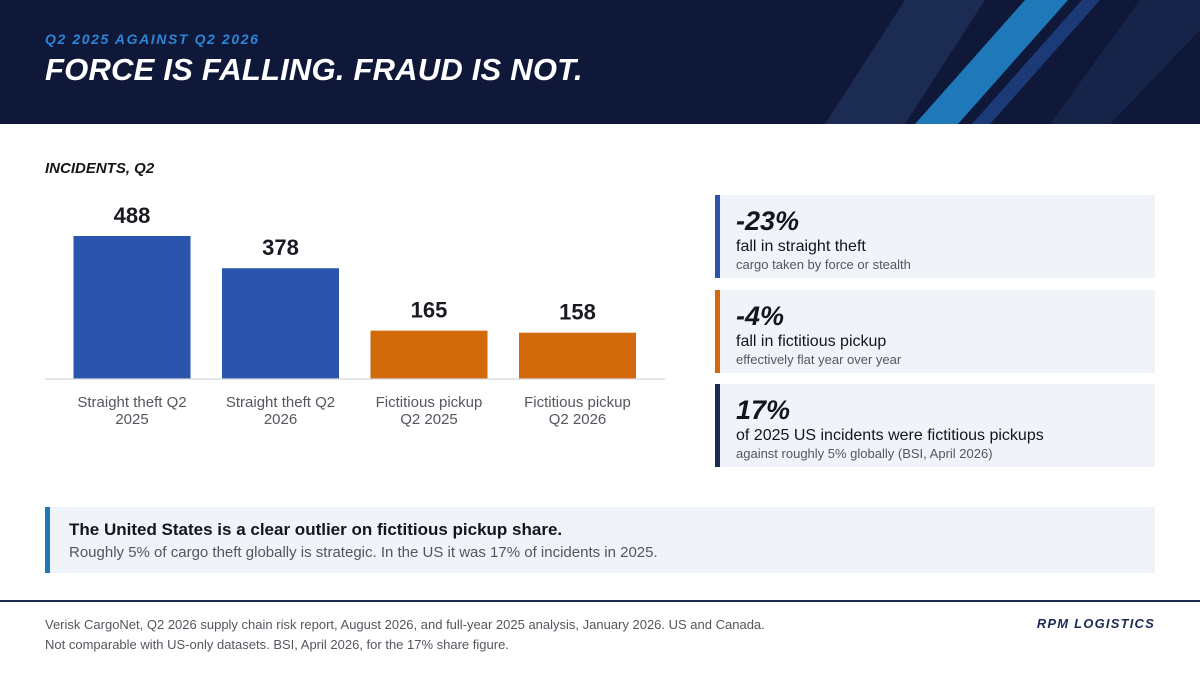  Describe the element at coordinates (100, 168) in the screenshot. I see `chart-title: INCIDENTS, Q2` at that location.